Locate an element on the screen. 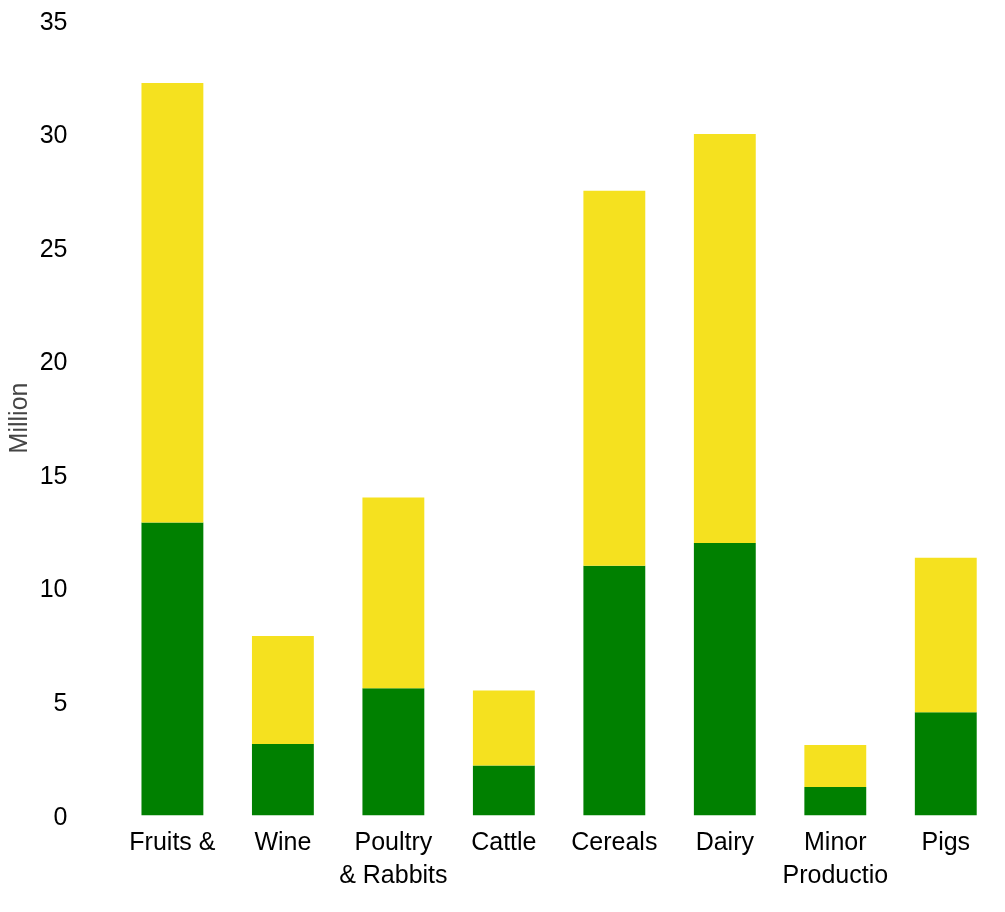 The height and width of the screenshot is (912, 1005). x-tick-label: Cattle is located at coordinates (504, 840).